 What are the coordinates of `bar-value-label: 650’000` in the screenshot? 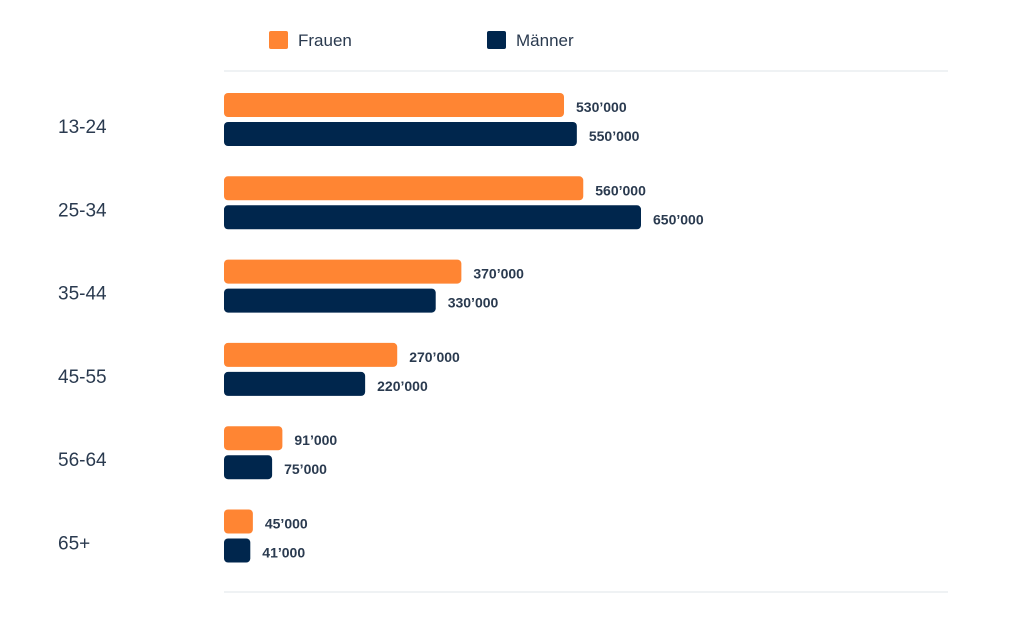 It's located at (678, 219).